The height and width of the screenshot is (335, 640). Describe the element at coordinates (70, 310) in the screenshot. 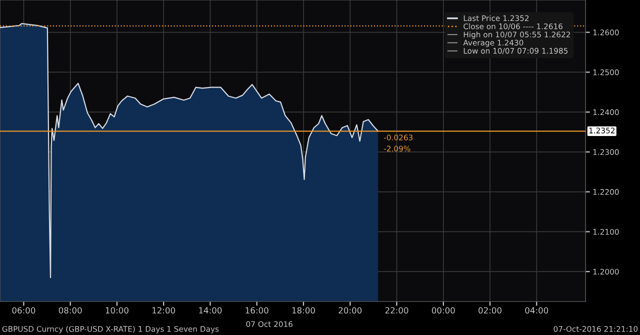

I see `x-tick-label: 08:00` at that location.